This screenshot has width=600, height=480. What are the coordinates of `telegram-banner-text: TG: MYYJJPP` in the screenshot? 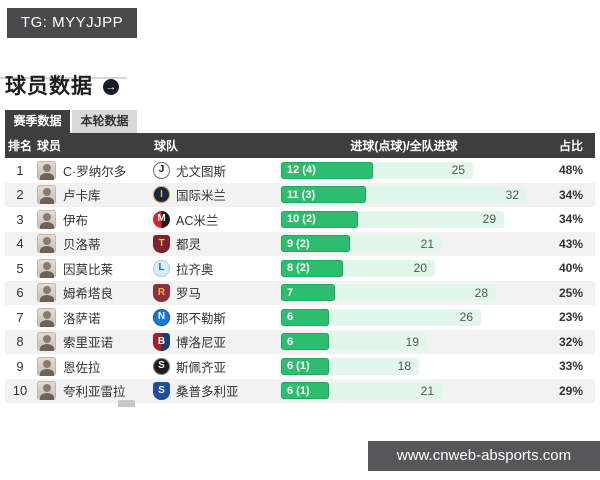 It's located at (72, 22).